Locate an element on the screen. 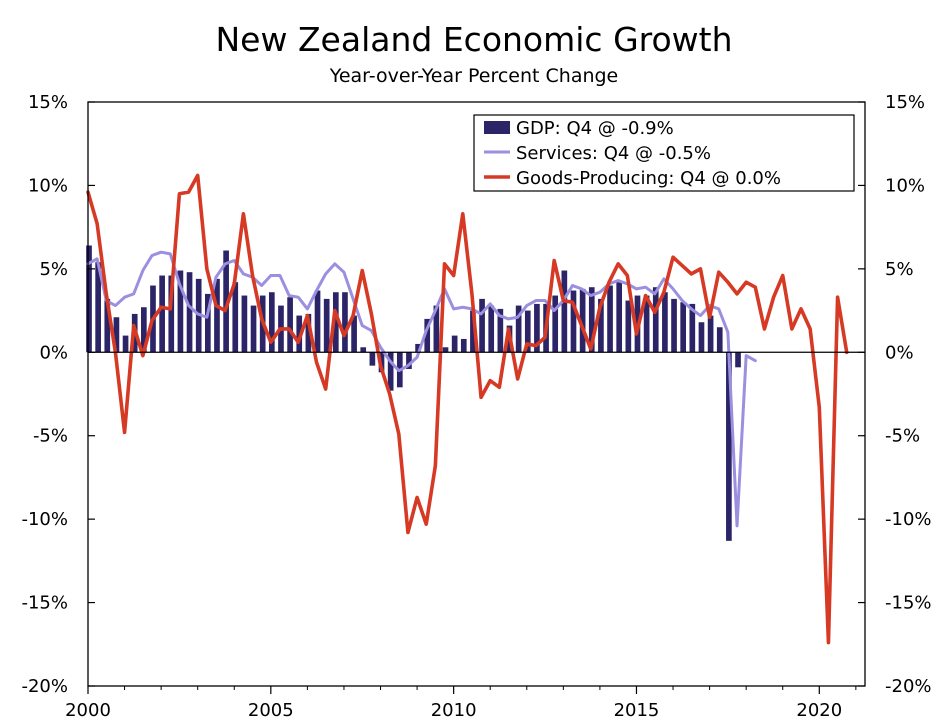  x-tick-label: 2015 is located at coordinates (637, 710).